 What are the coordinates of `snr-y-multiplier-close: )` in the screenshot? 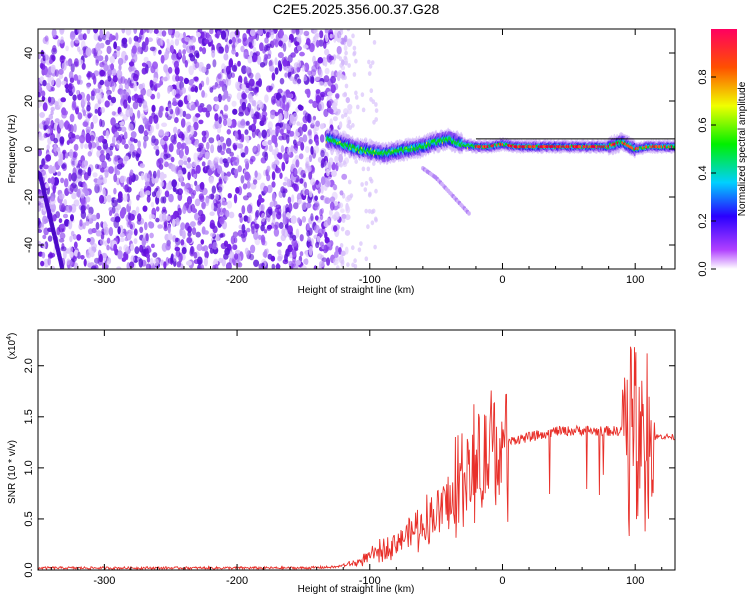 It's located at (12, 334).